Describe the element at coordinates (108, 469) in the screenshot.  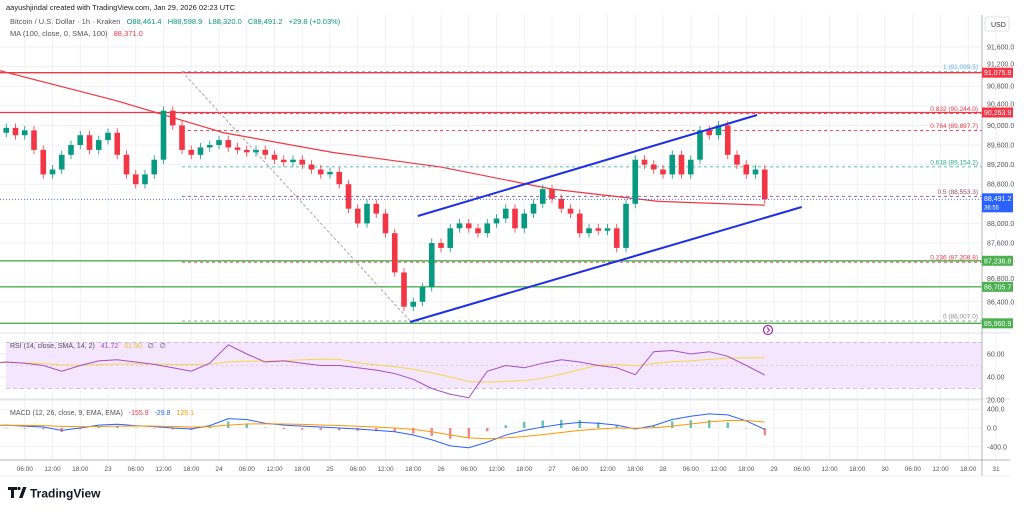
I see `time-label: 23` at that location.